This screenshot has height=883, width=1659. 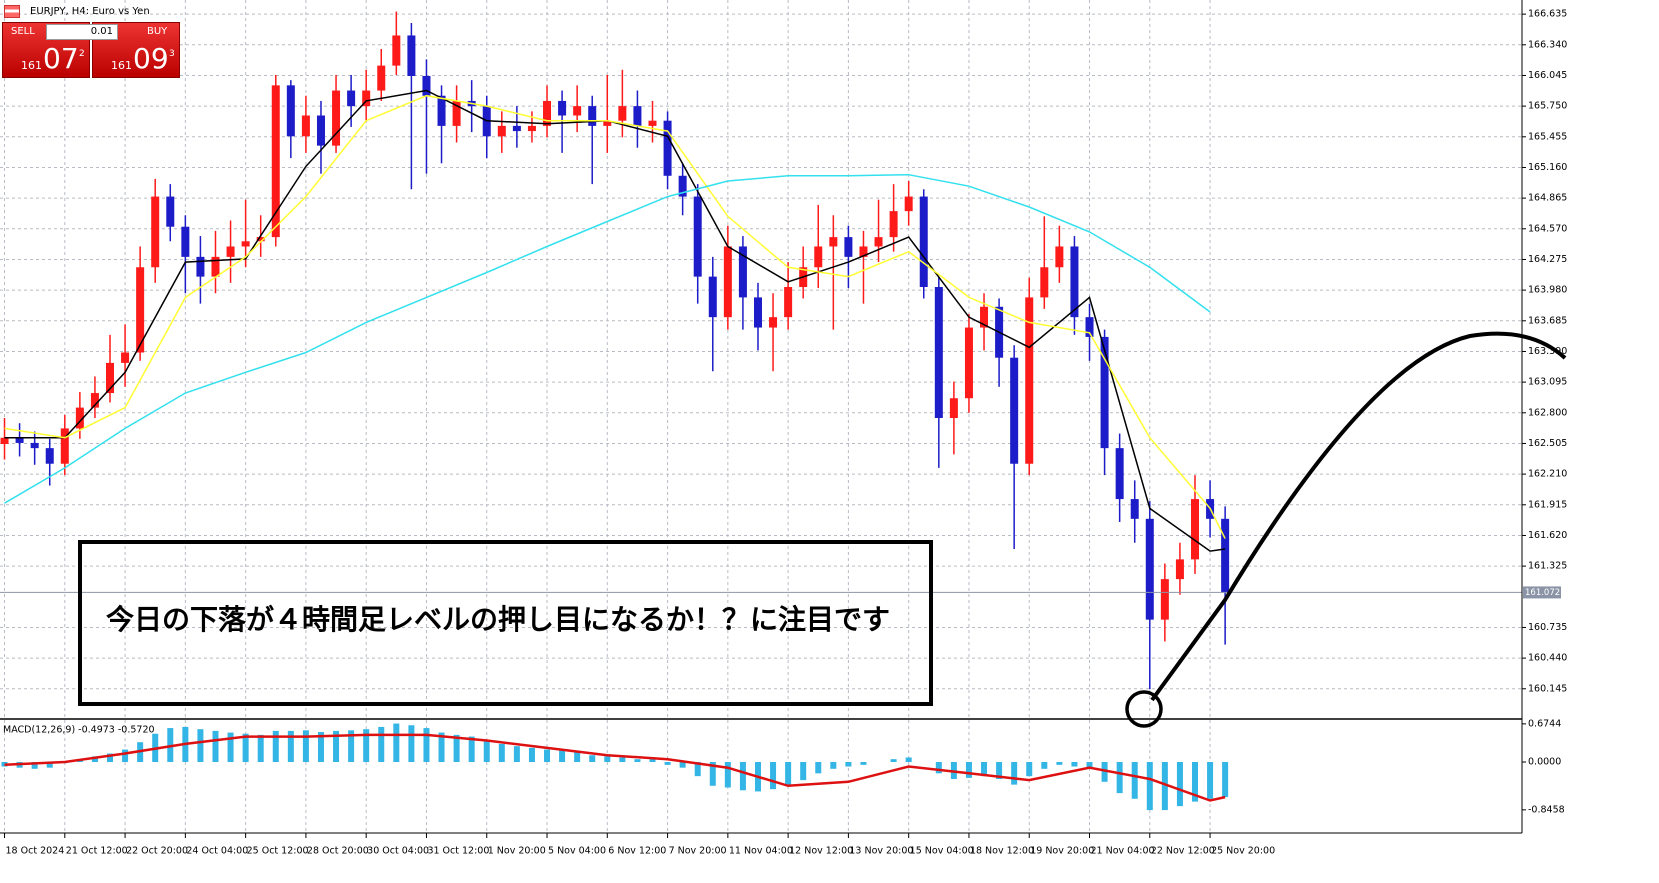 I want to click on y-tick-label: 160.735, so click(x=1547, y=627).